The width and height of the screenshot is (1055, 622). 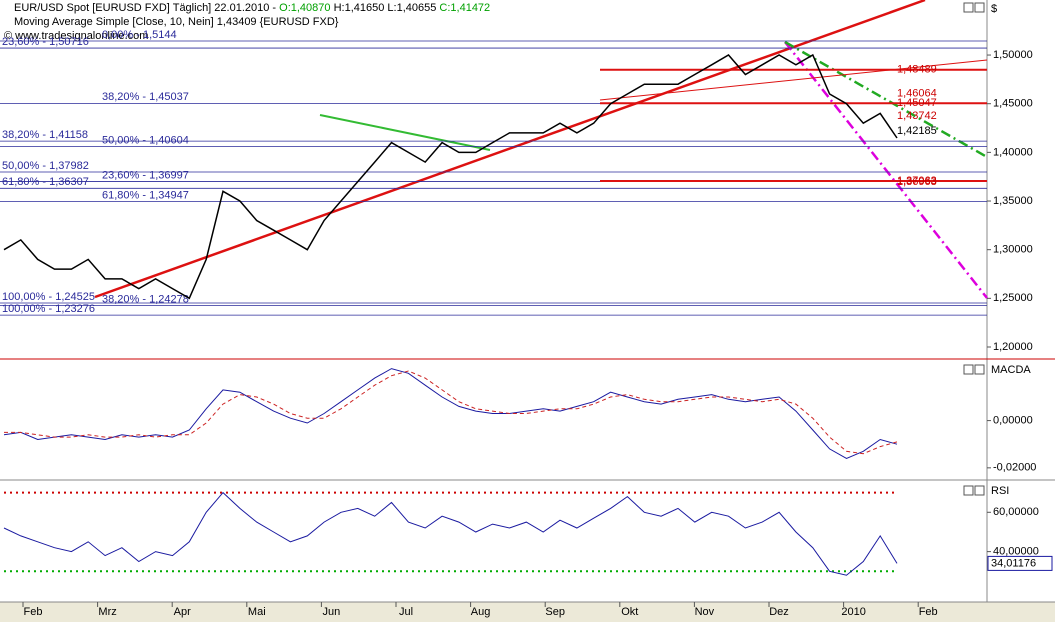 I want to click on fib-label: 50,00% - 1,37982, so click(x=45, y=166).